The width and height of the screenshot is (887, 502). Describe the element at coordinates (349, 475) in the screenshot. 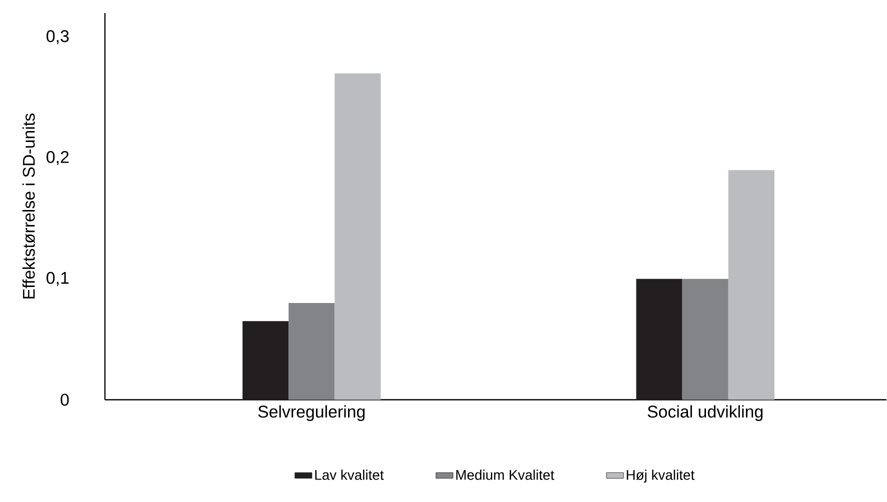

I see `legend-label: Lav kvalitet` at that location.